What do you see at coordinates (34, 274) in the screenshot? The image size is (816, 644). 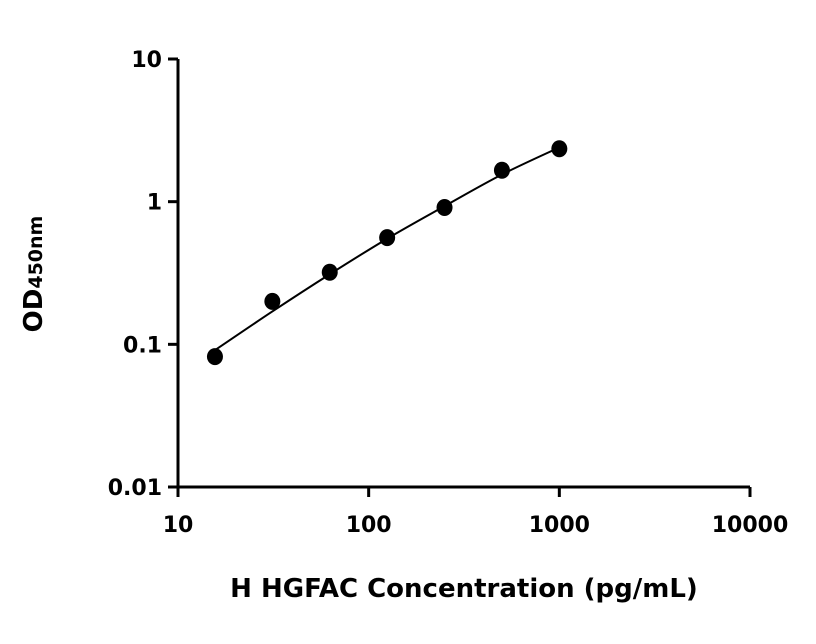 I see `y-axis-label: OD450nm` at bounding box center [34, 274].